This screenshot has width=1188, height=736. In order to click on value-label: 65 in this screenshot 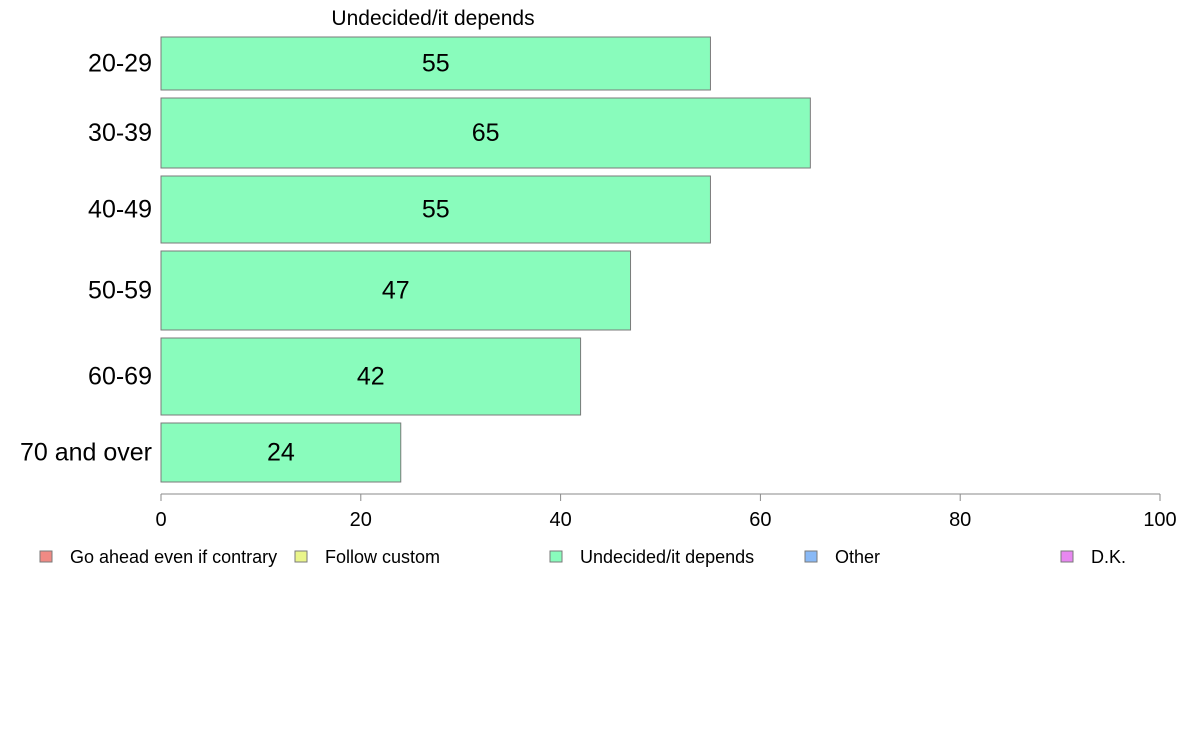, I will do `click(486, 133)`.